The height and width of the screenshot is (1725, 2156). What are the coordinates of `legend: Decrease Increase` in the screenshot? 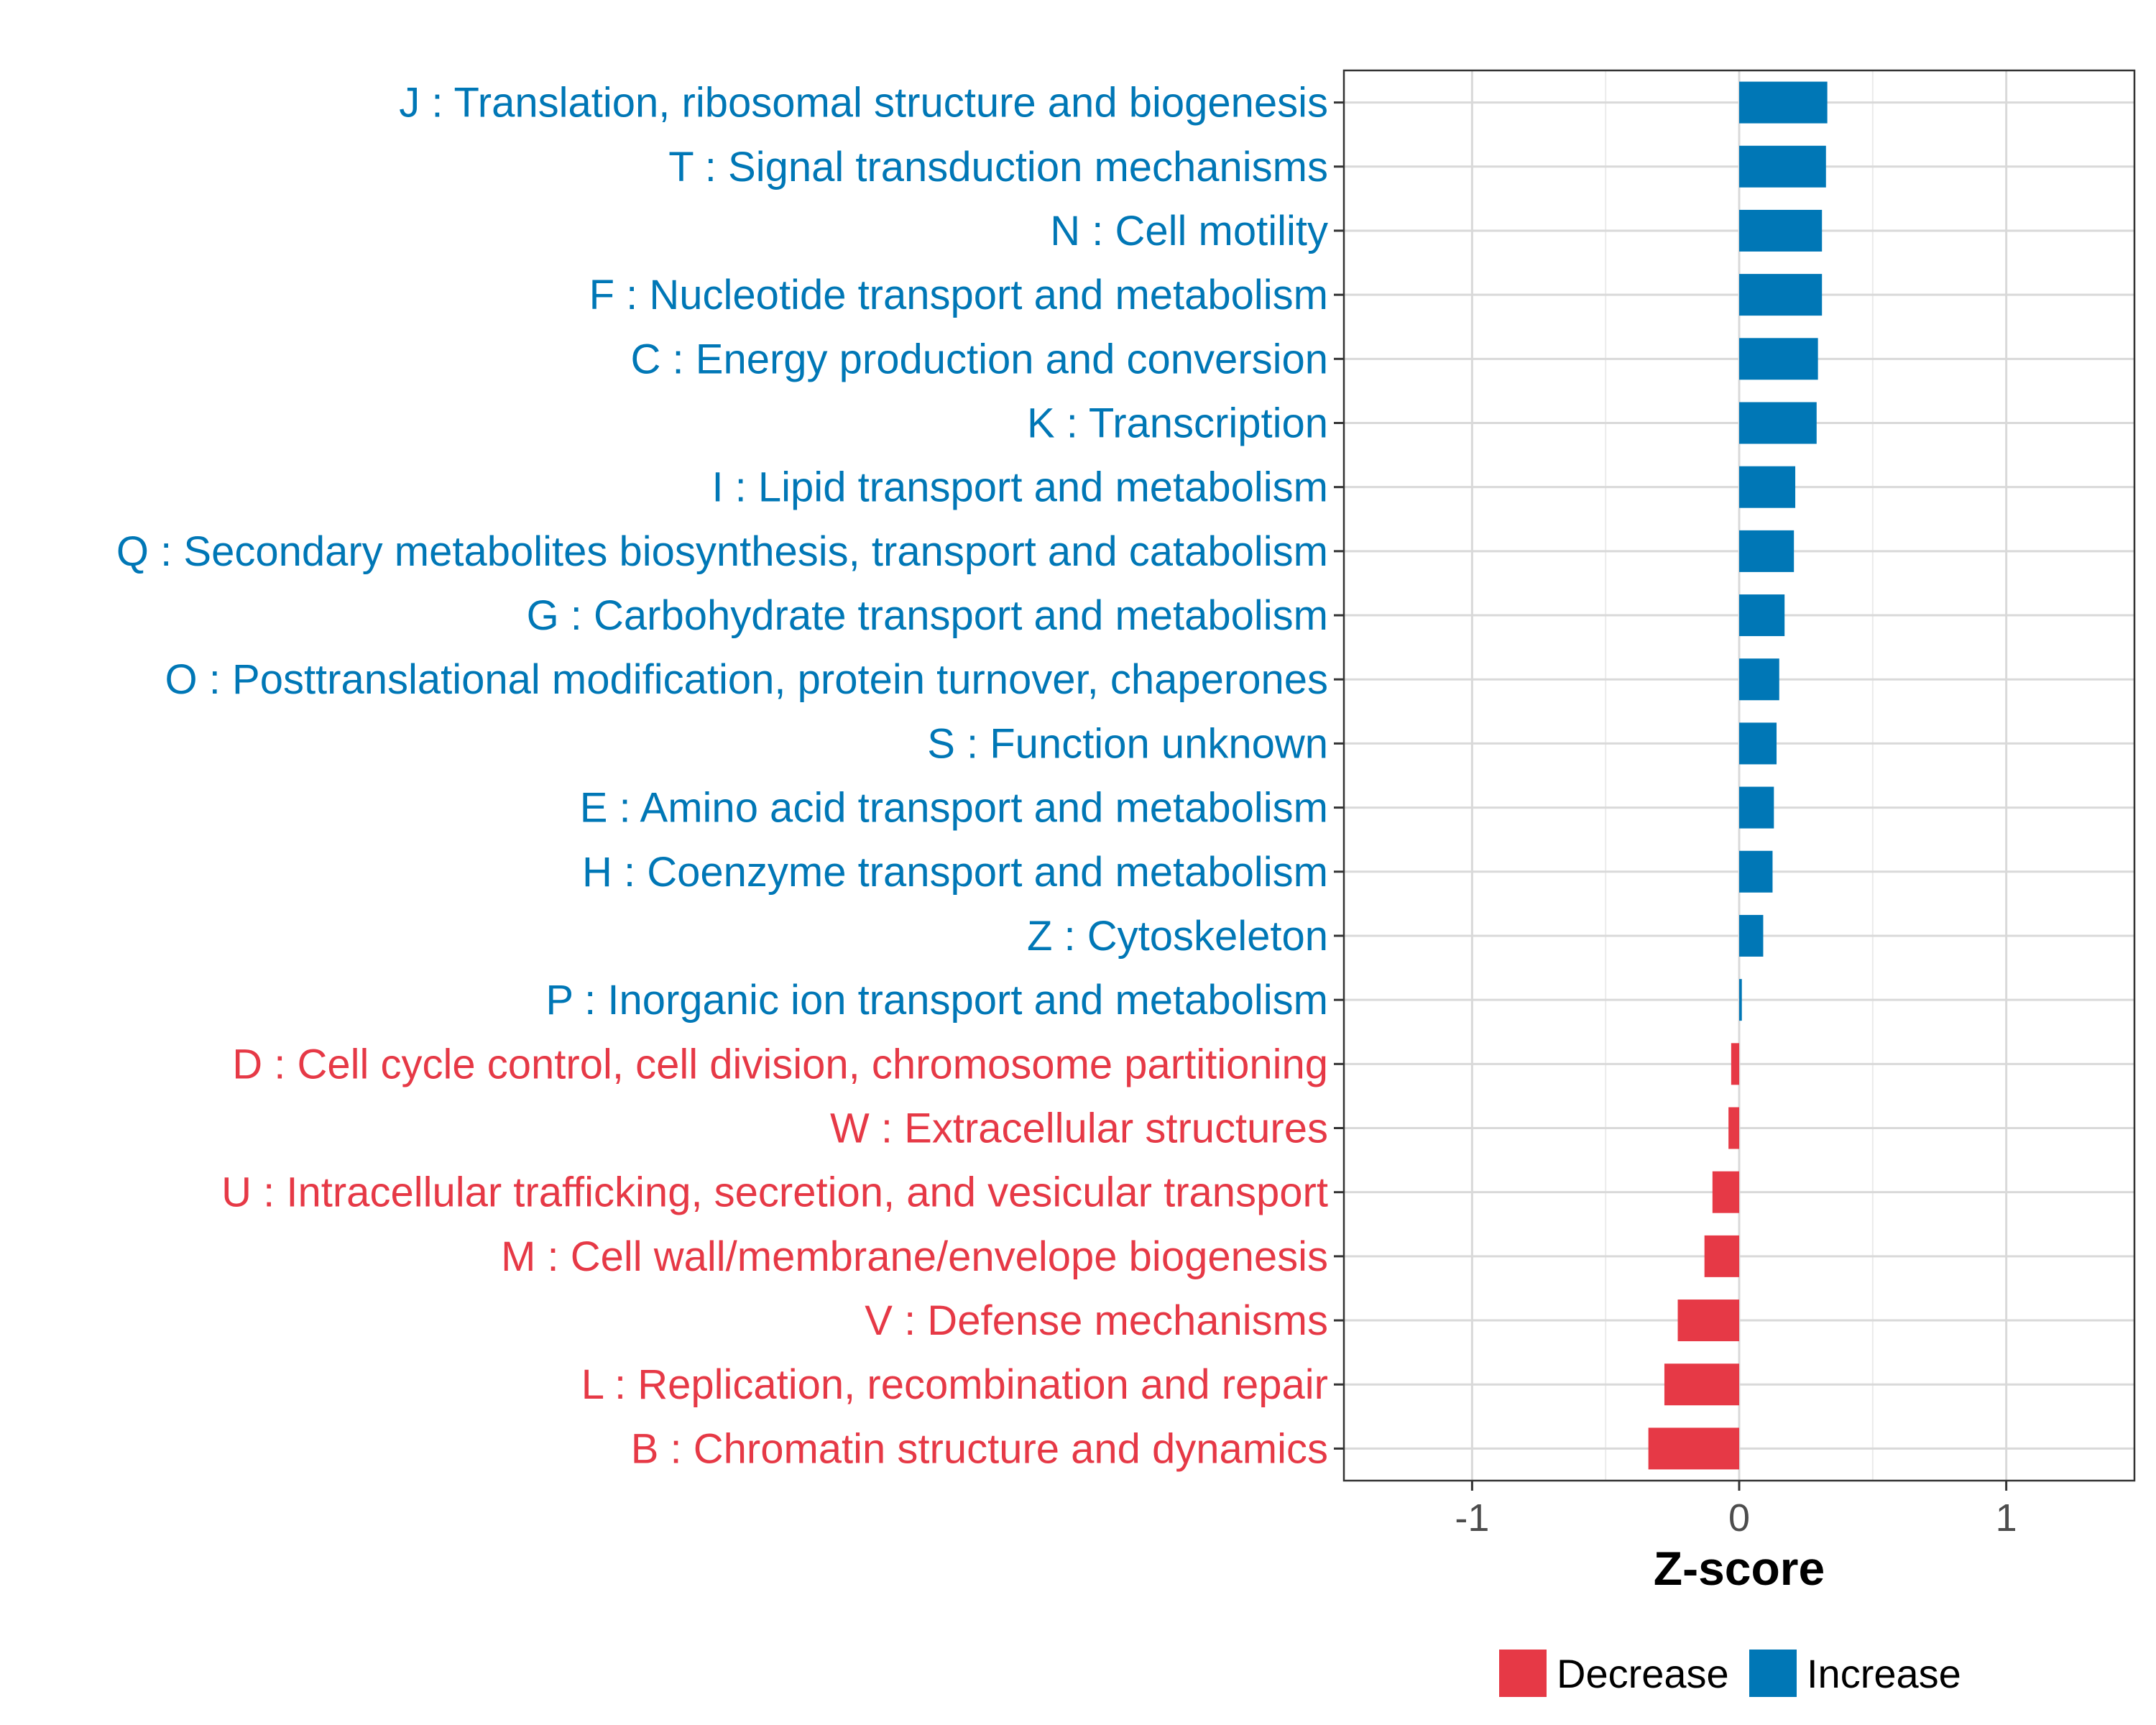 It's located at (1730, 1673).